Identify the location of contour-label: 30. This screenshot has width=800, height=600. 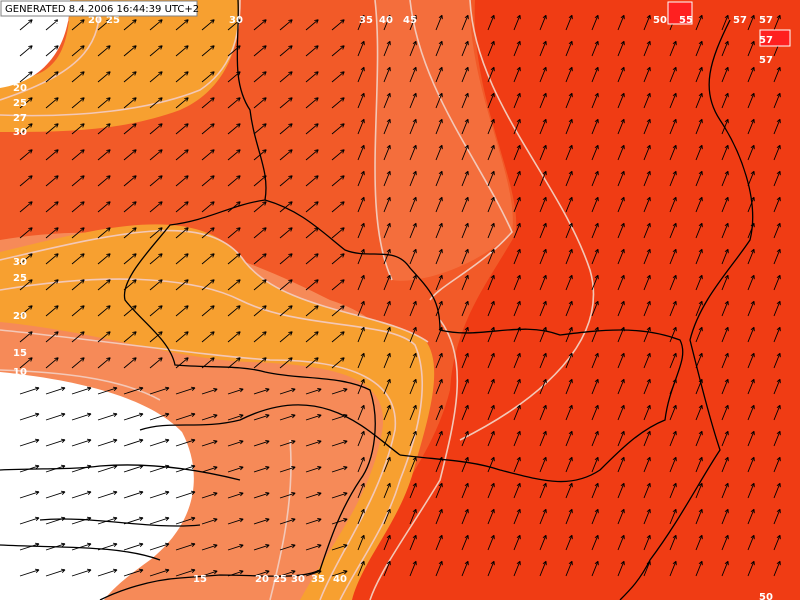
(298, 579).